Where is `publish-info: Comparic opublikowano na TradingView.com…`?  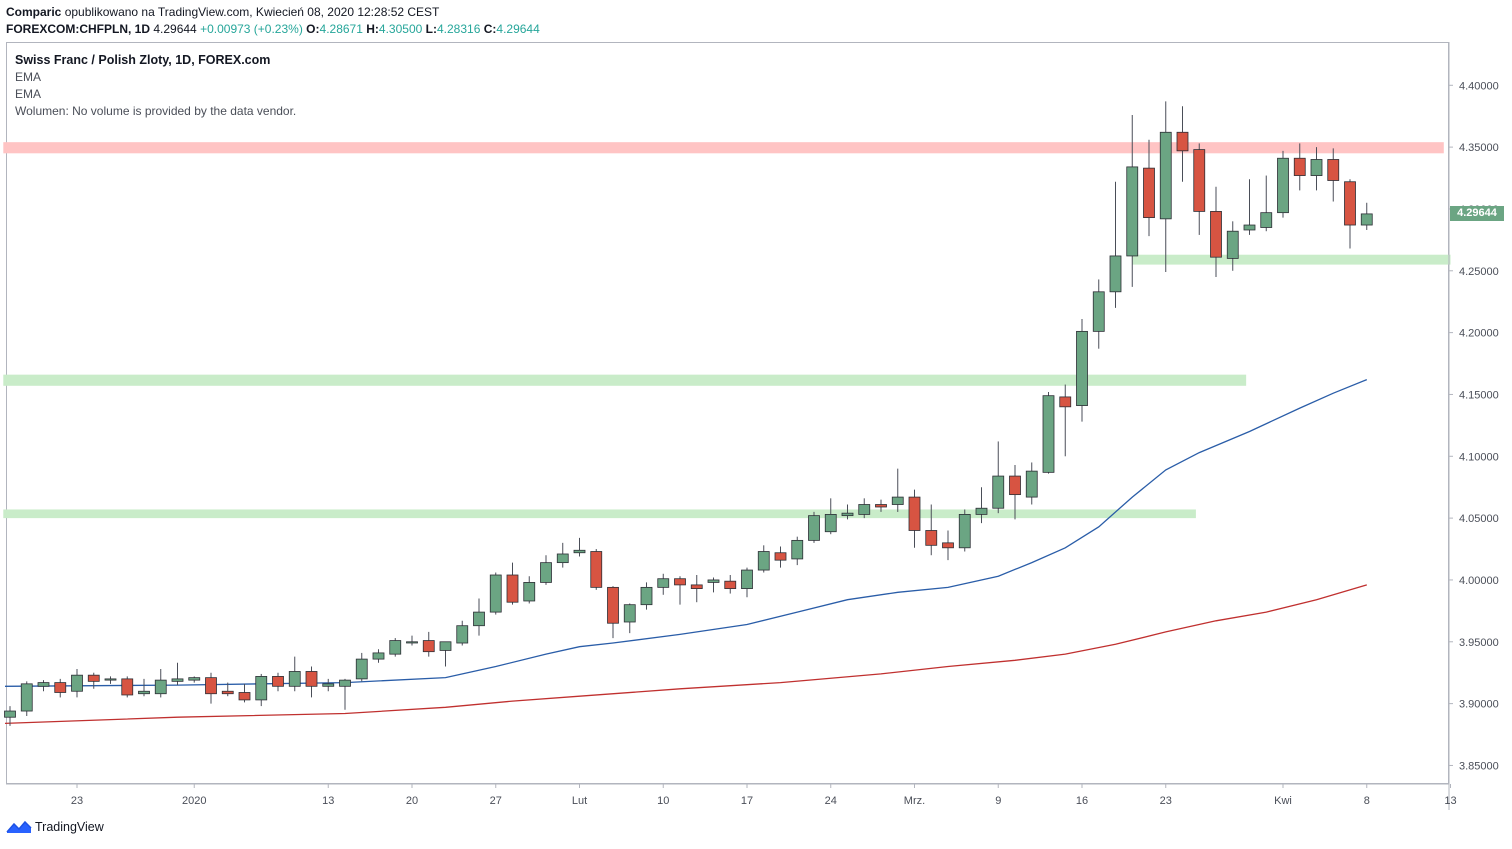 publish-info: Comparic opublikowano na TradingView.com… is located at coordinates (222, 12).